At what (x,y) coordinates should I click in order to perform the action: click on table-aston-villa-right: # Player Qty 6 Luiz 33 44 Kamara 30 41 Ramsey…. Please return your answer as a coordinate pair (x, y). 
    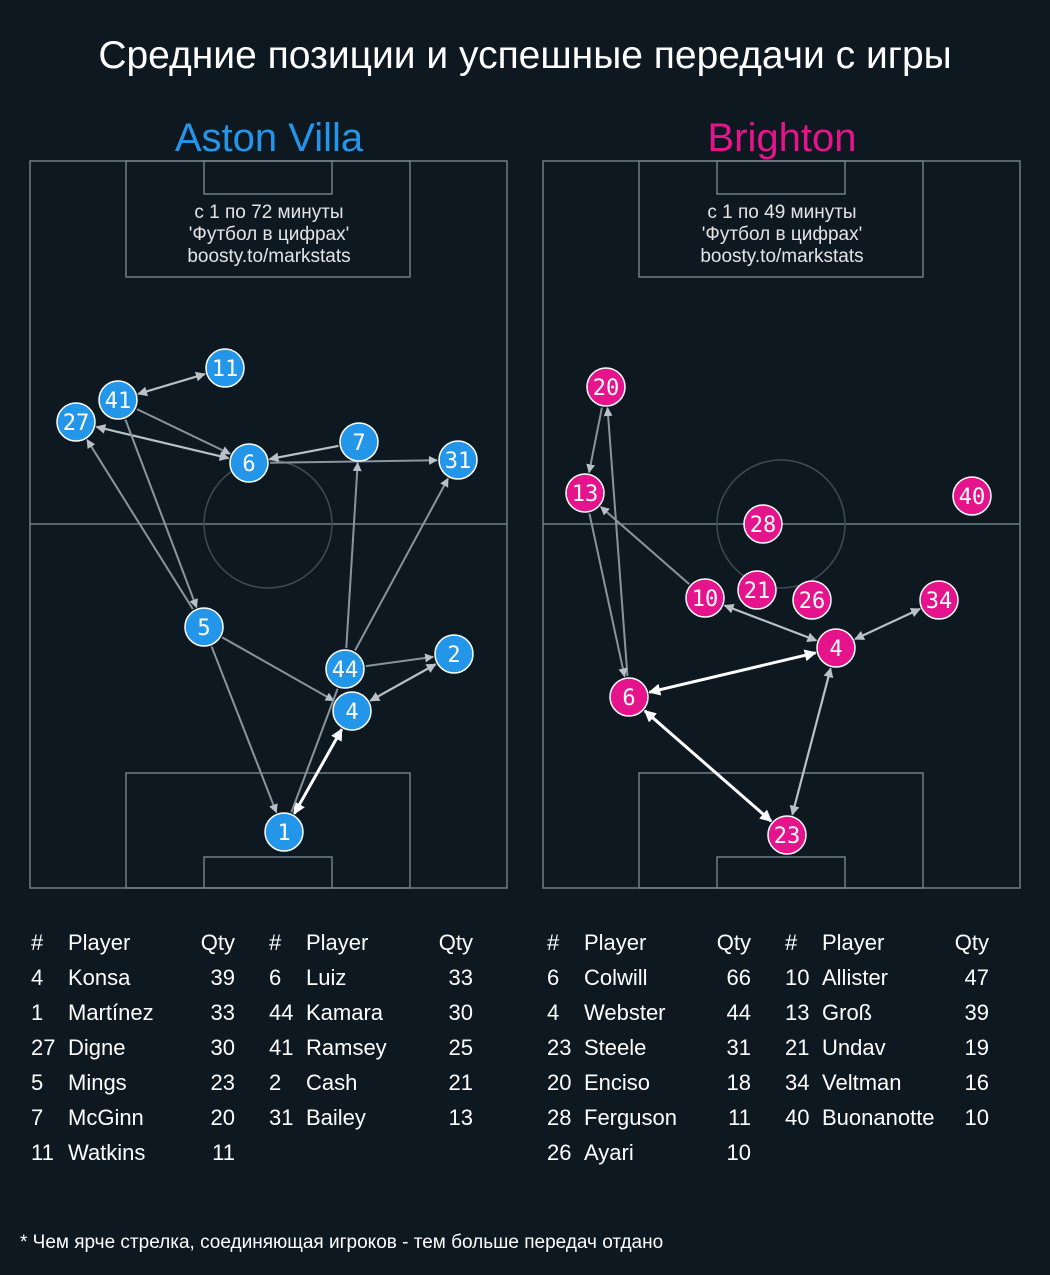
    Looking at the image, I should click on (379, 1035).